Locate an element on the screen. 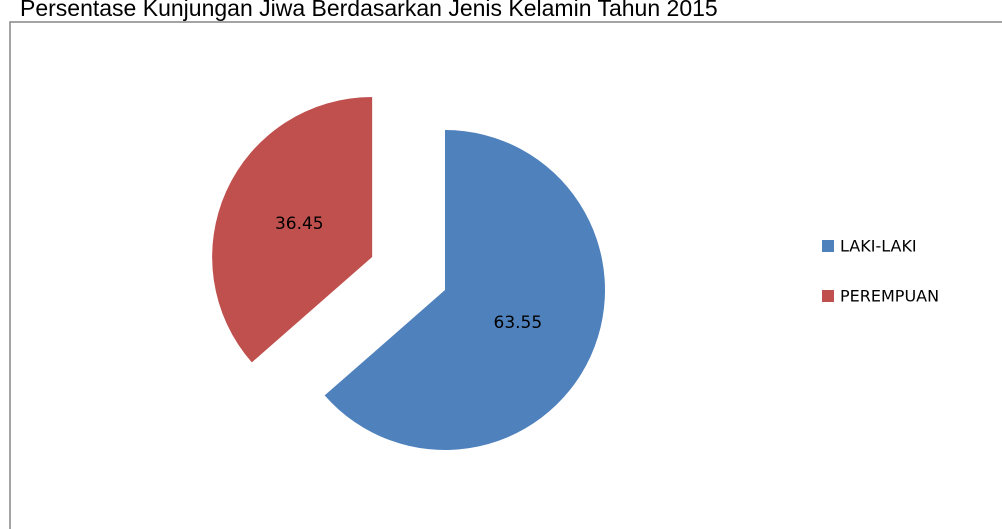 The height and width of the screenshot is (529, 1002). data-label: 36.45 is located at coordinates (299, 224).